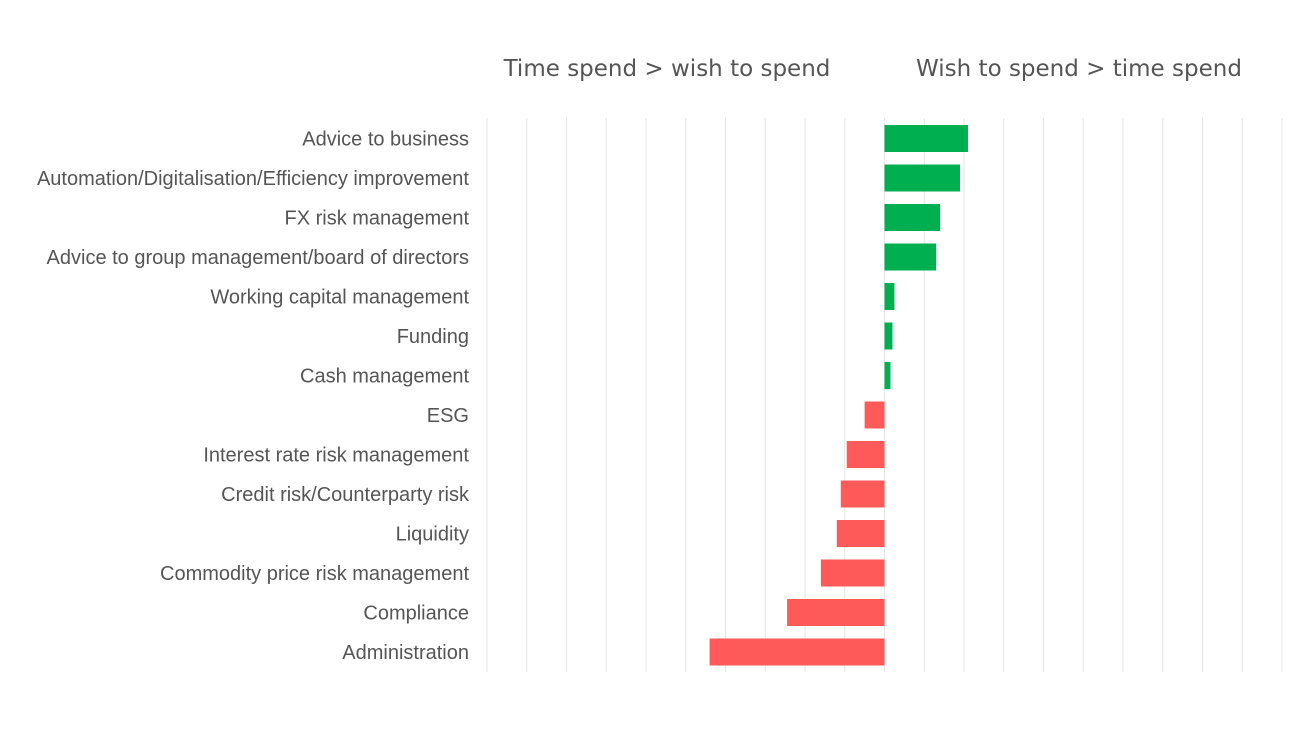 This screenshot has width=1300, height=731. Describe the element at coordinates (405, 653) in the screenshot. I see `category-label: Administration` at that location.